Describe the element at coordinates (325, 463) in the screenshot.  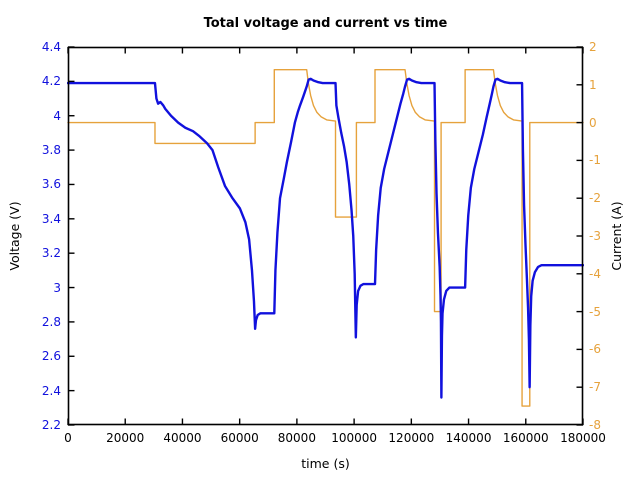
I see `x-axis-label: time (s)` at that location.